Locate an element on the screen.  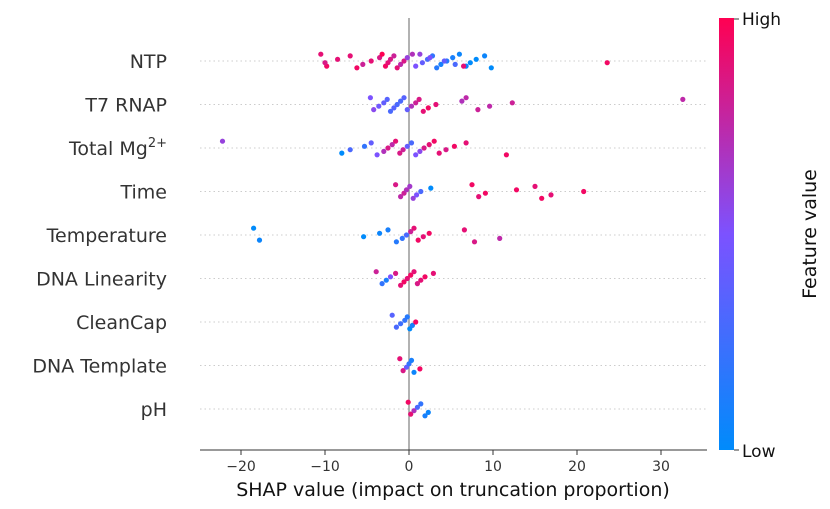
feature-label: NTP is located at coordinates (148, 62).